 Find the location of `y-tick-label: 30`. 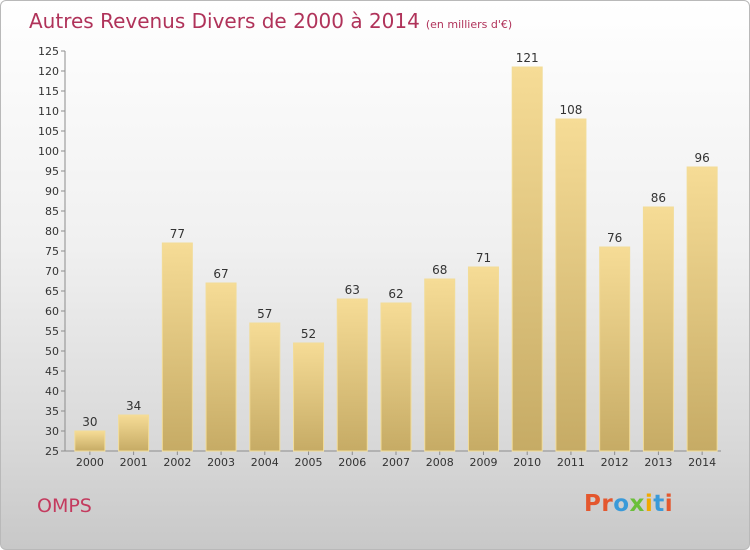

y-tick-label: 30 is located at coordinates (52, 431).